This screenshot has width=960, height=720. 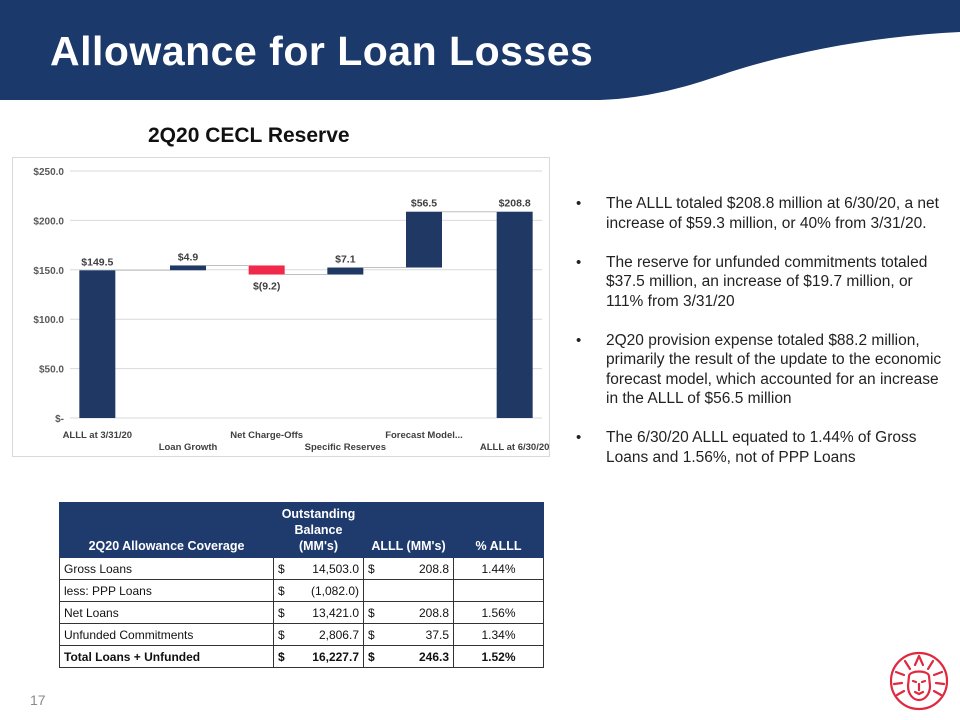 What do you see at coordinates (166, 568) in the screenshot?
I see `row-label: Gross Loans` at bounding box center [166, 568].